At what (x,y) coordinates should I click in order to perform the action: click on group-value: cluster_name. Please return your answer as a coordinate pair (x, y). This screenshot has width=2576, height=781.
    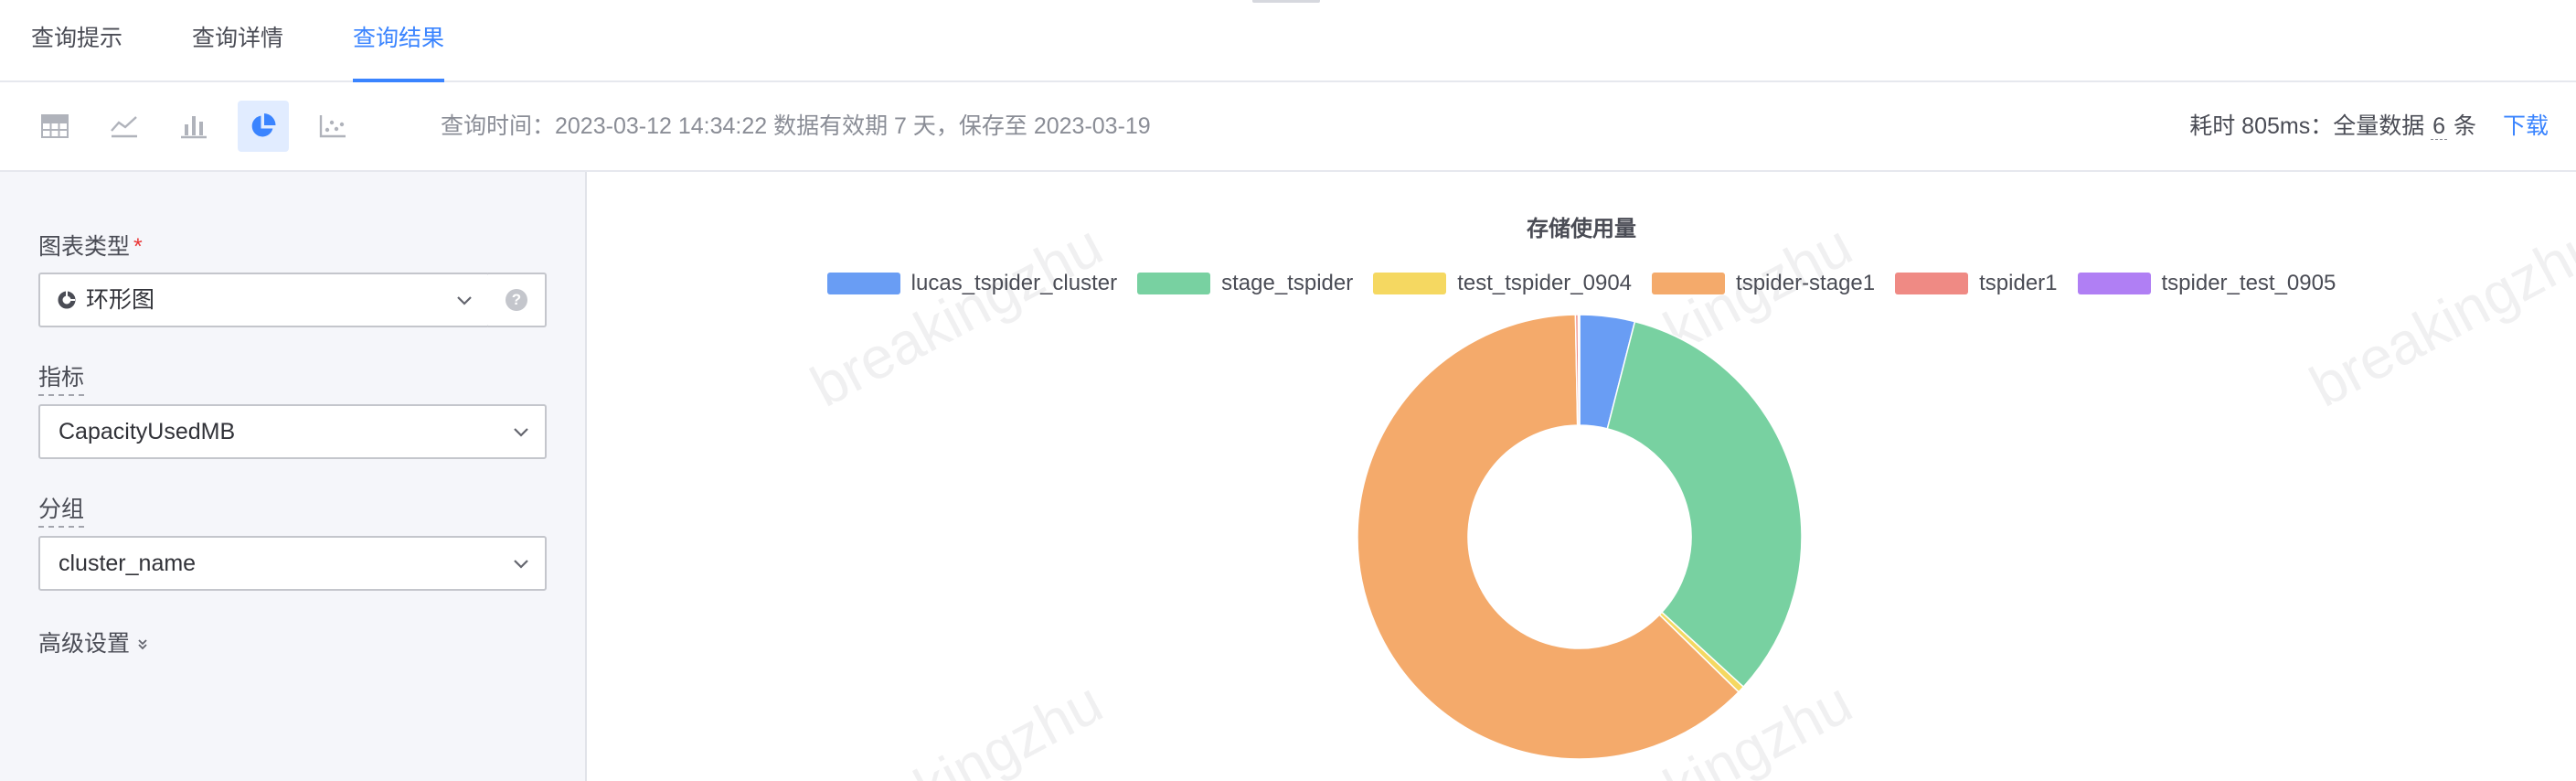
    Looking at the image, I should click on (128, 563).